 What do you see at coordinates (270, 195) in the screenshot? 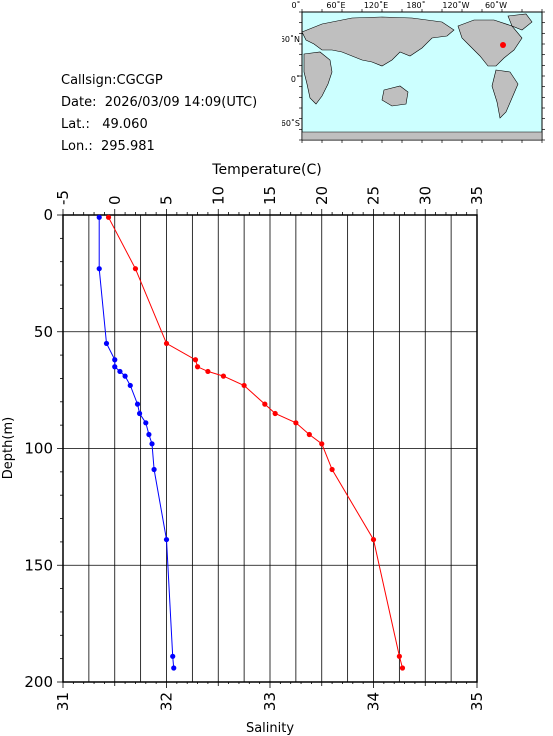
I see `temperature-tick-label: 15` at bounding box center [270, 195].